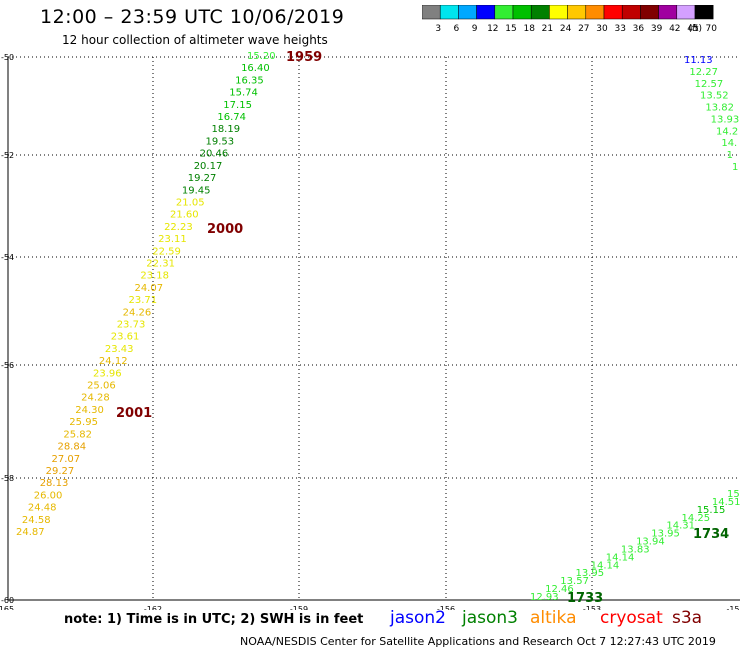  What do you see at coordinates (711, 510) in the screenshot?
I see `swh-value: 15.15` at bounding box center [711, 510].